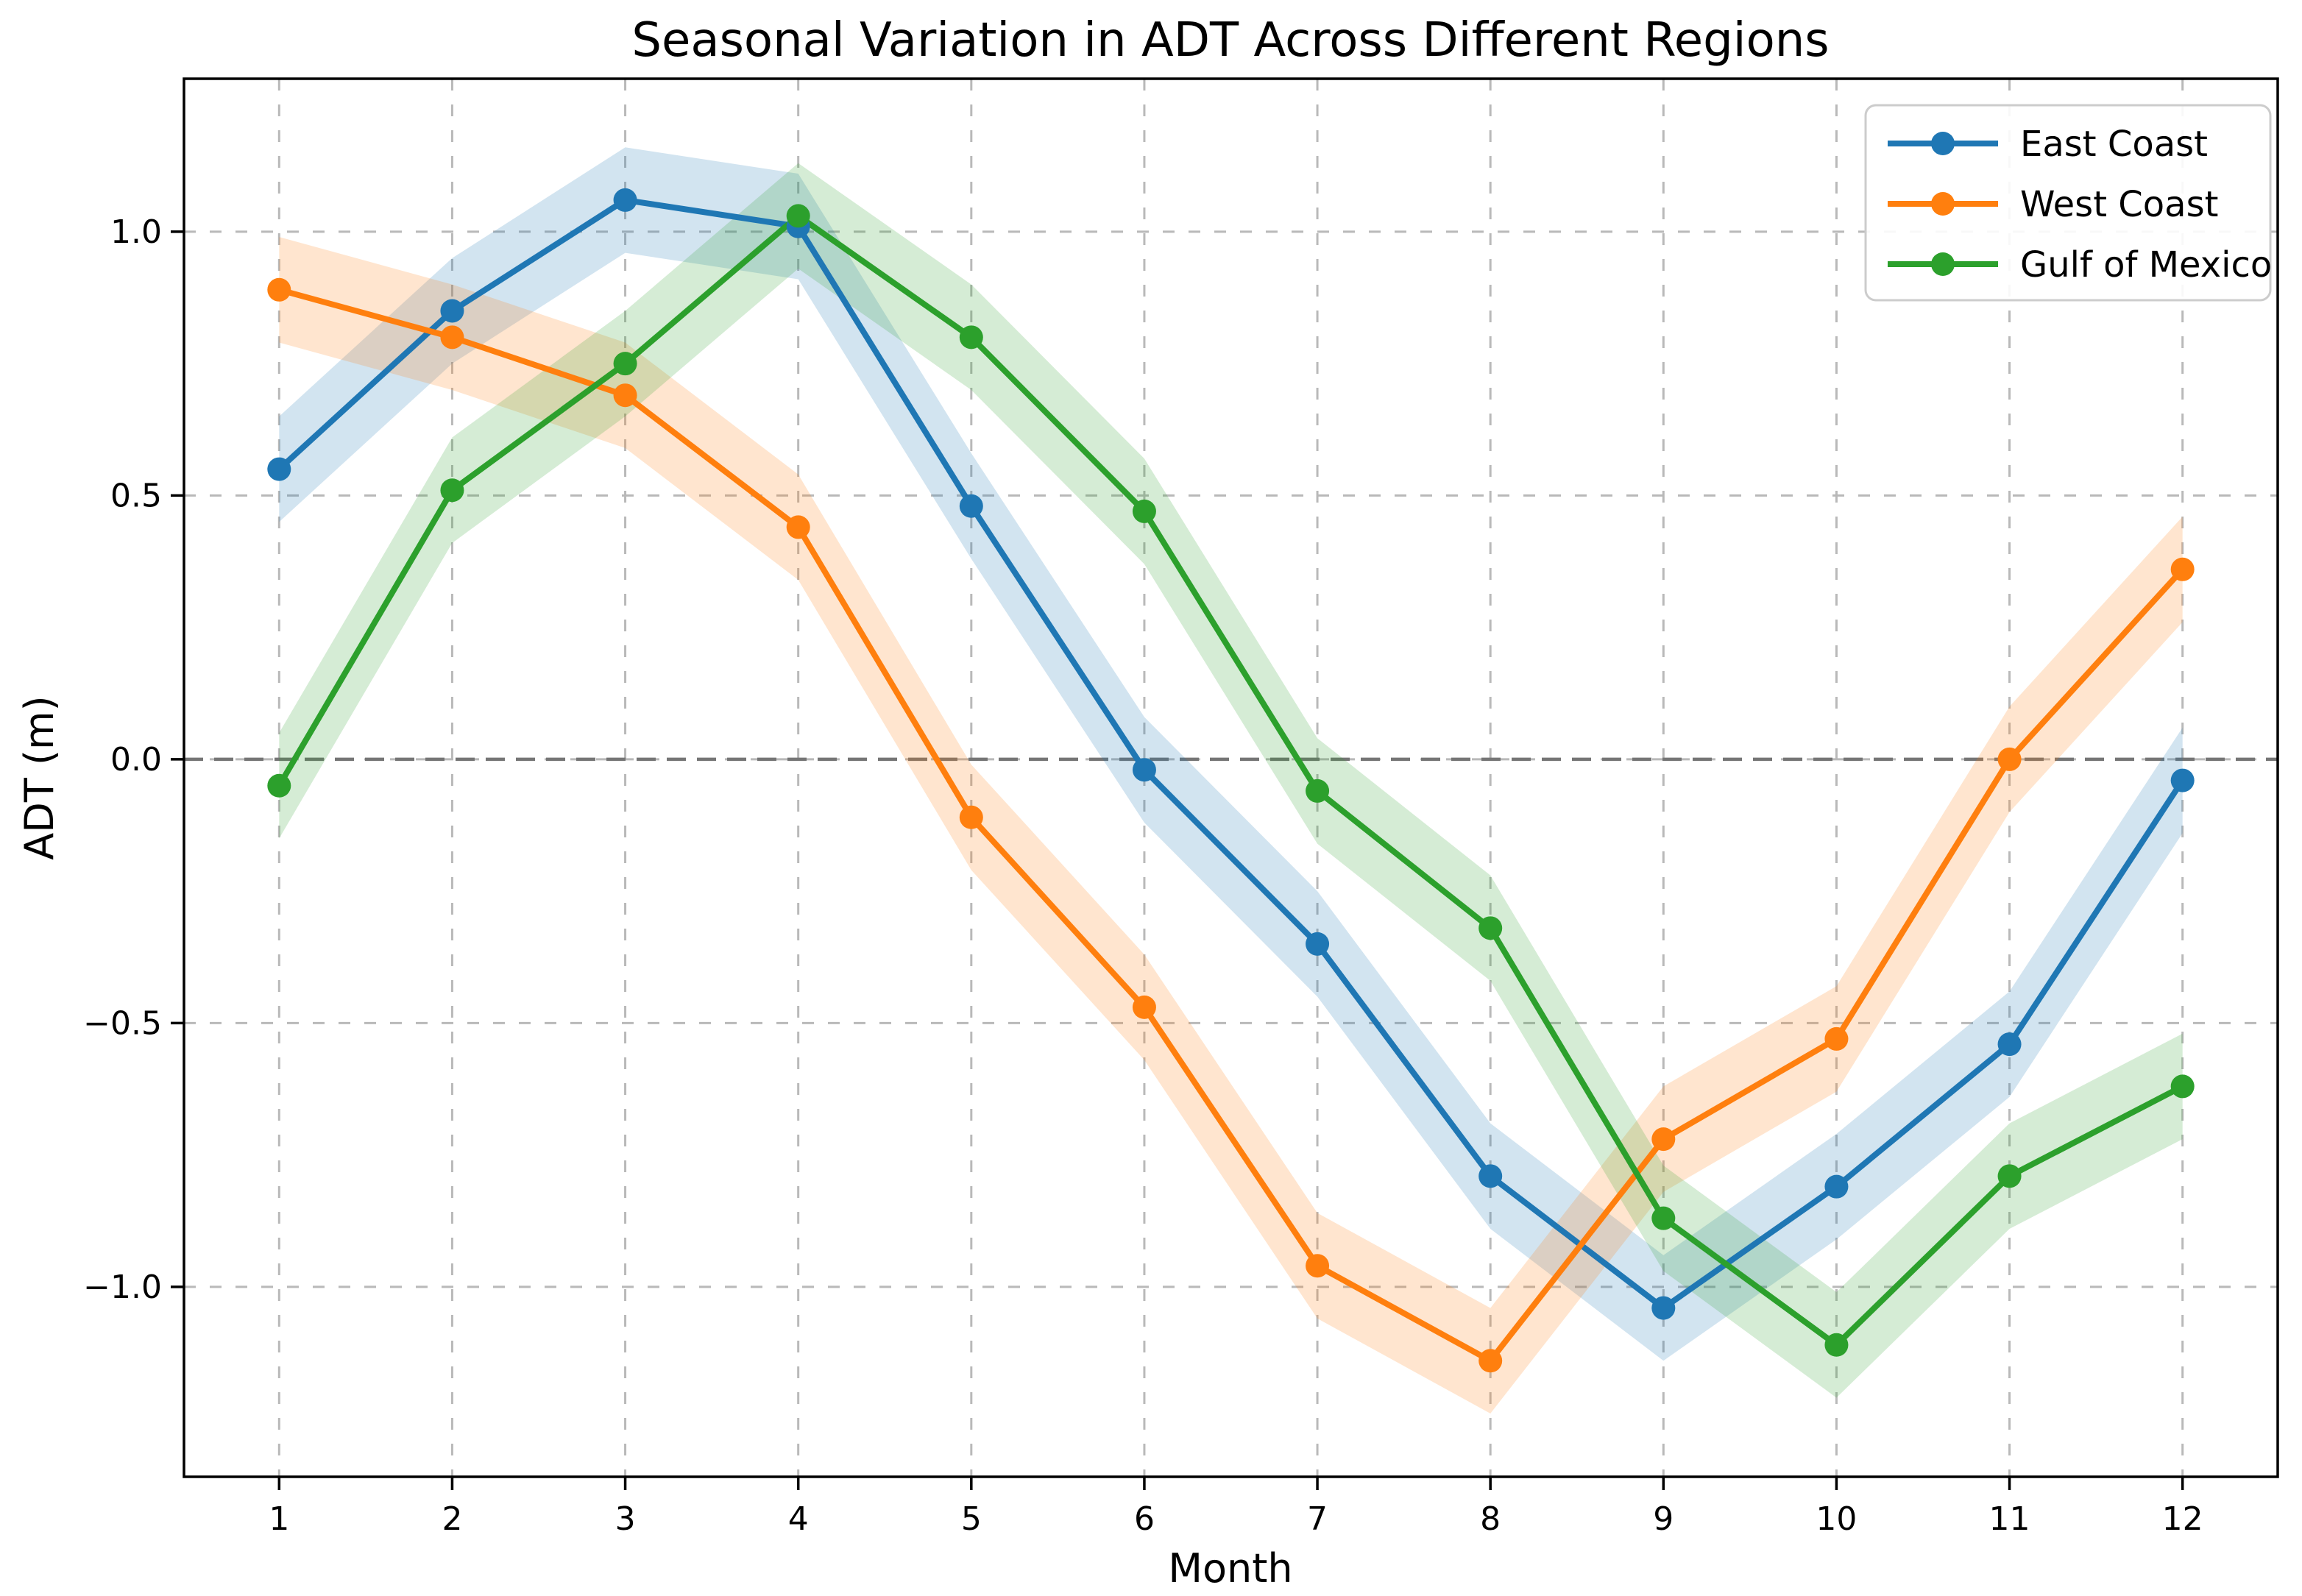  I want to click on x-tick-label-8: 8, so click(1490, 1519).